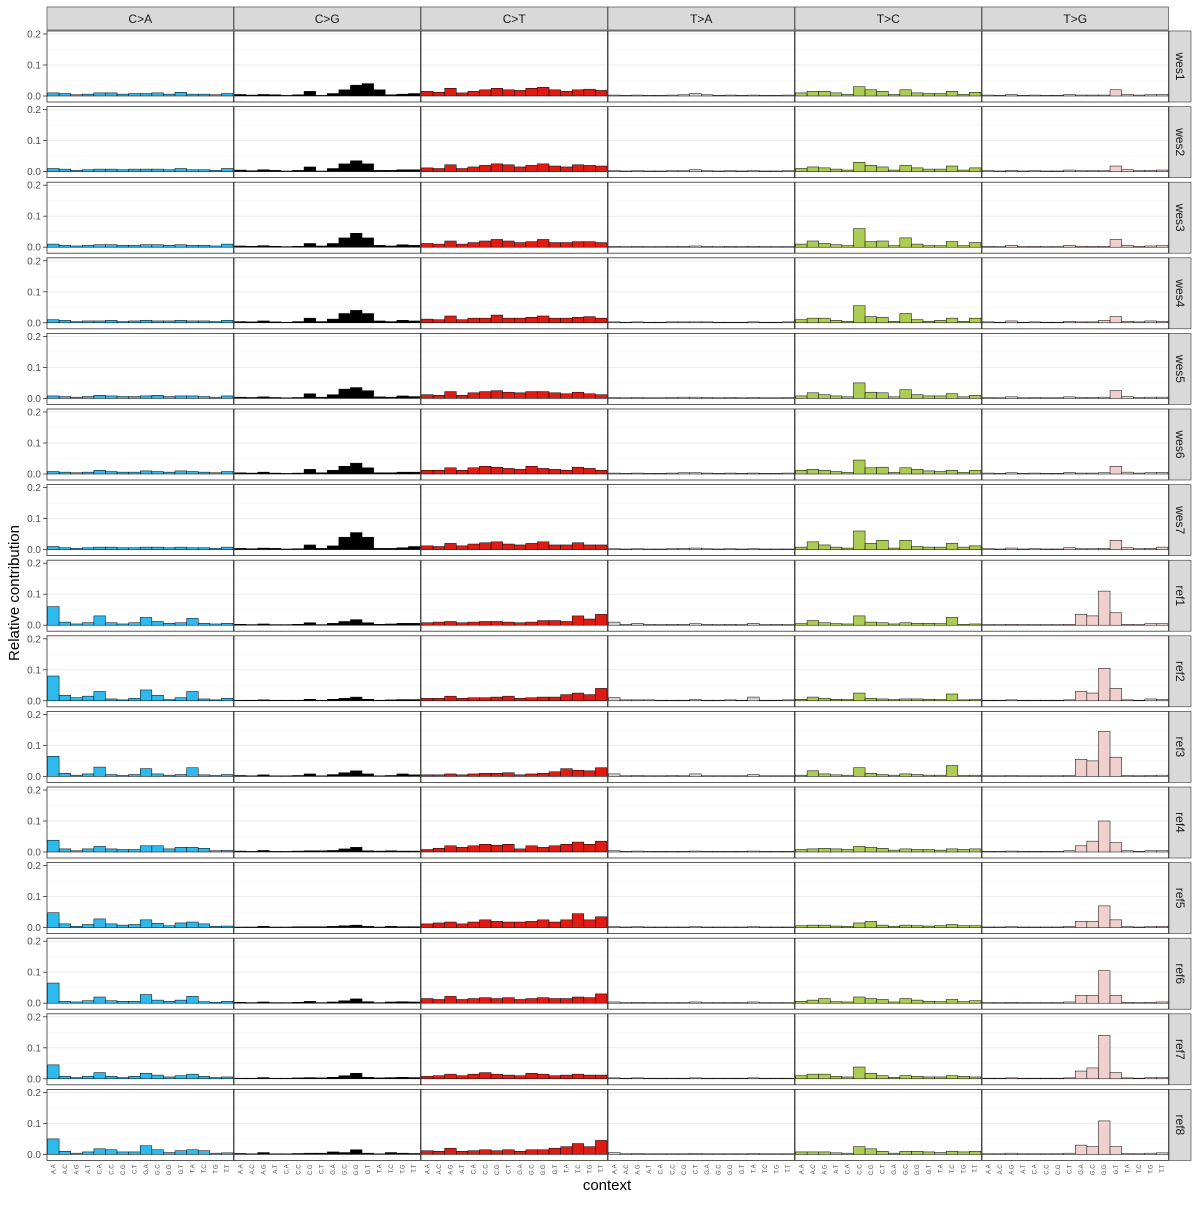  I want to click on x-tick-label: G.G, so click(918, 1169).